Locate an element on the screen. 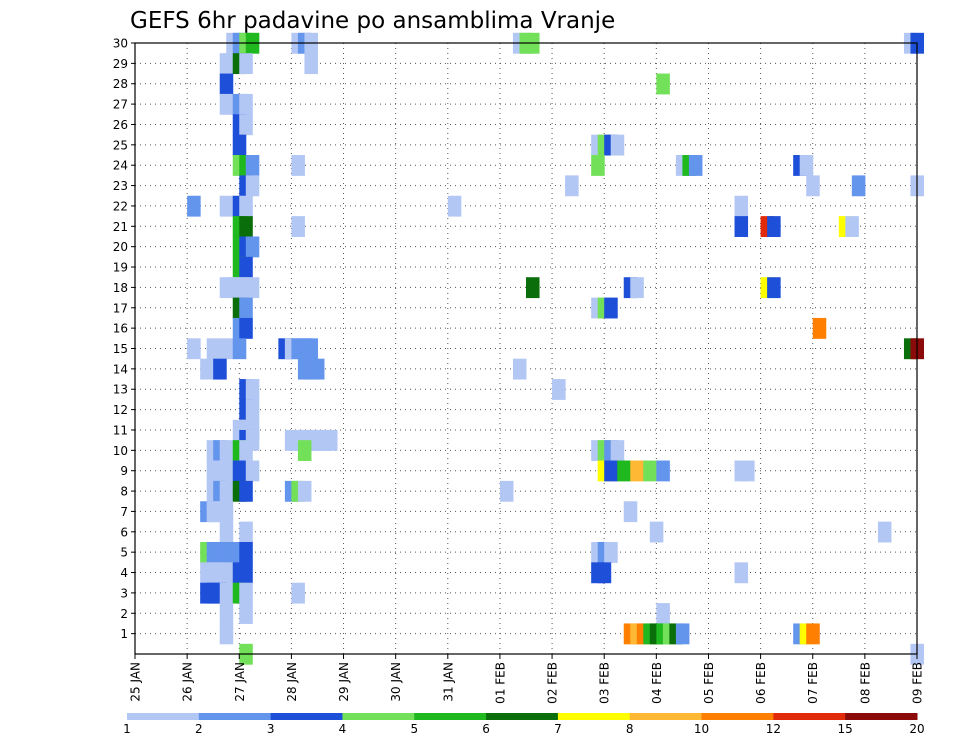 Image resolution: width=960 pixels, height=742 pixels. y-tick-label: 25 is located at coordinates (120, 145).